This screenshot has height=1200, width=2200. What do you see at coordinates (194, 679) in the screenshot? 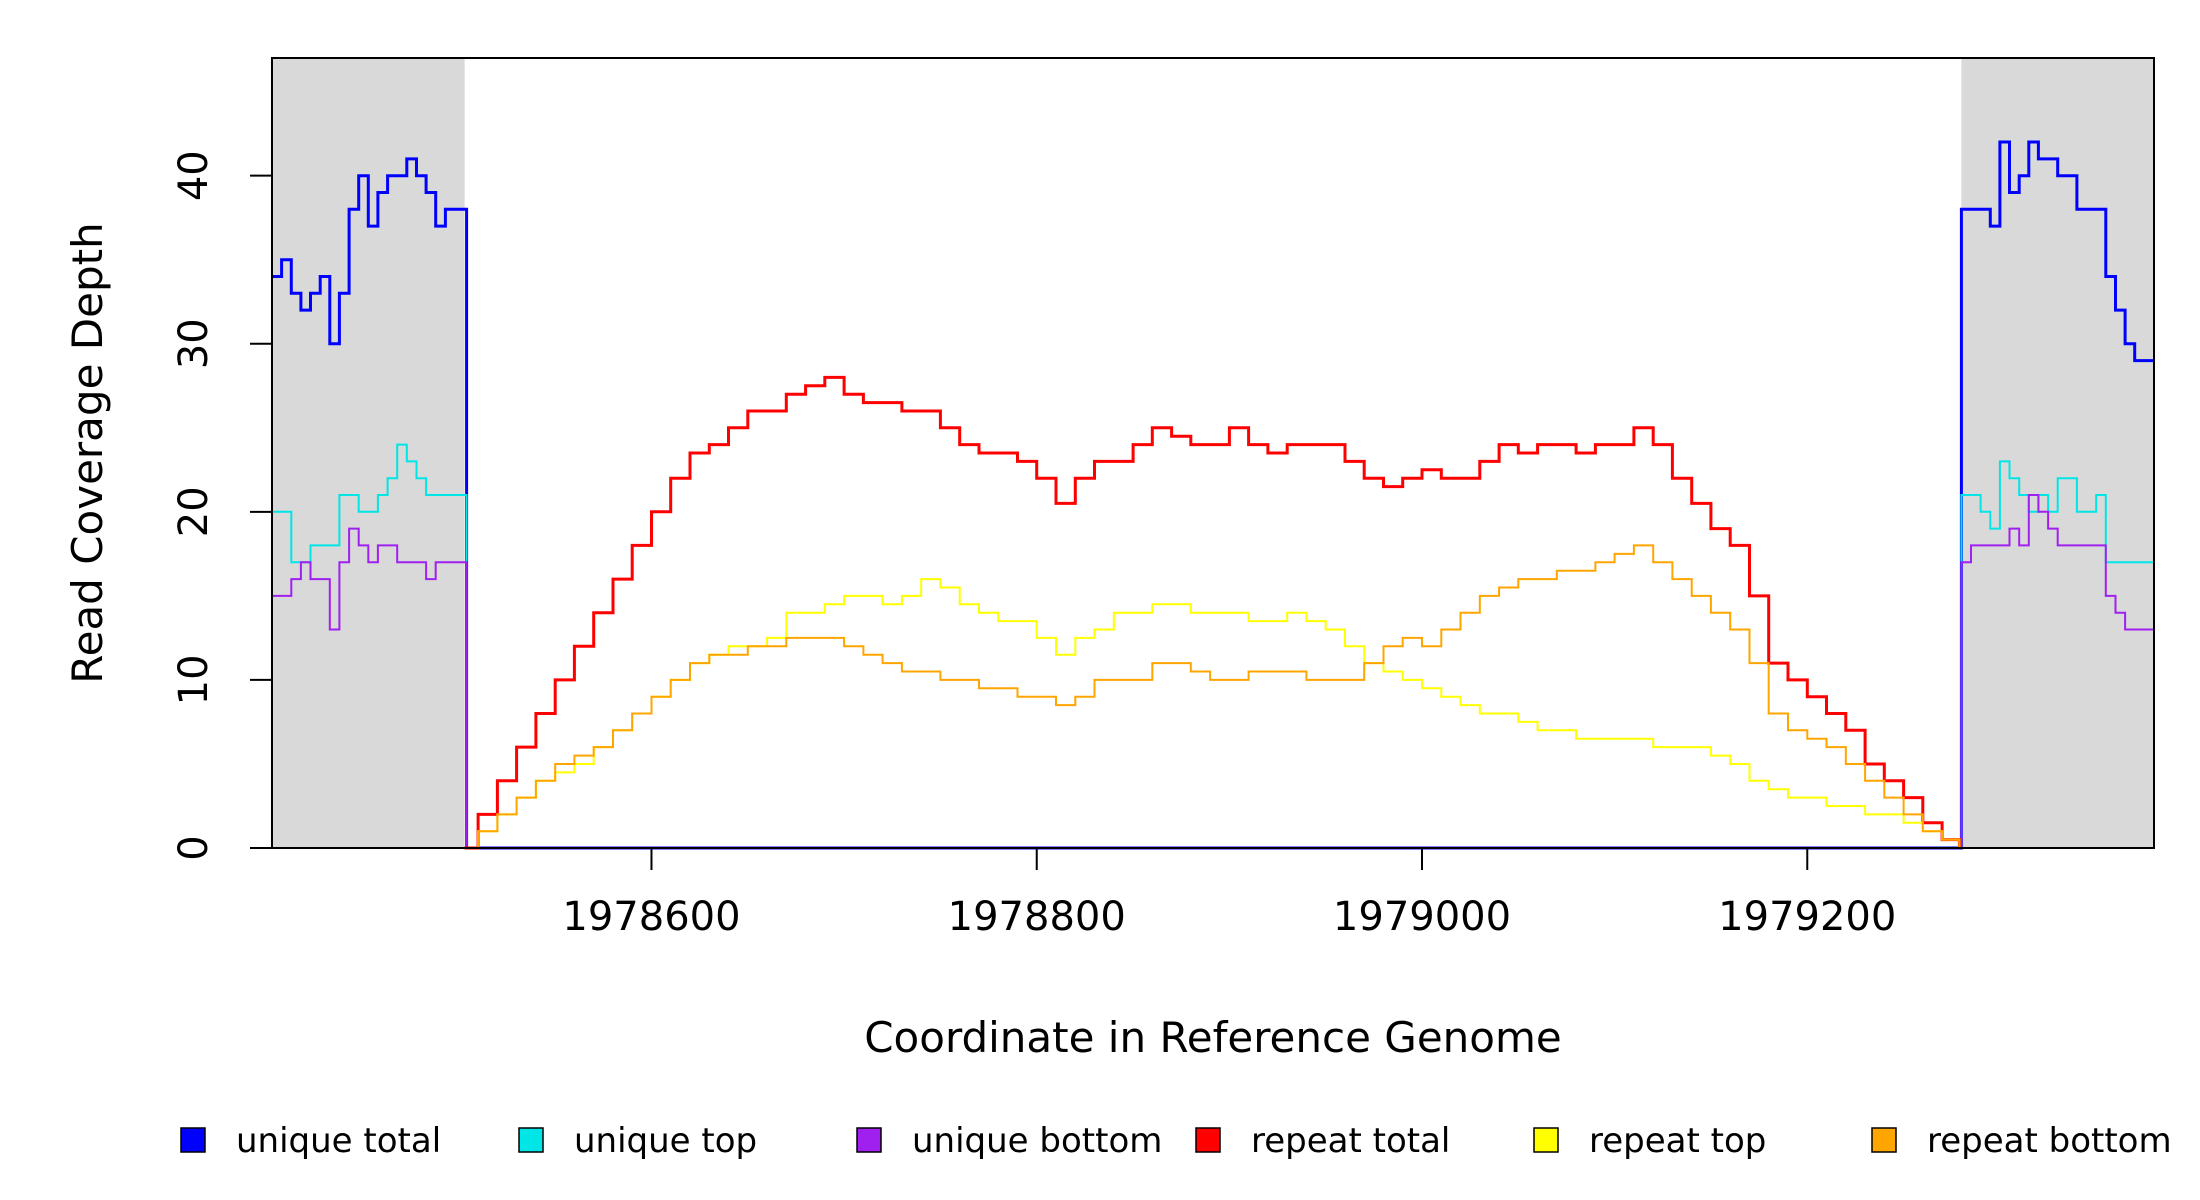
I see `y-tick-label-2: 10` at bounding box center [194, 679].